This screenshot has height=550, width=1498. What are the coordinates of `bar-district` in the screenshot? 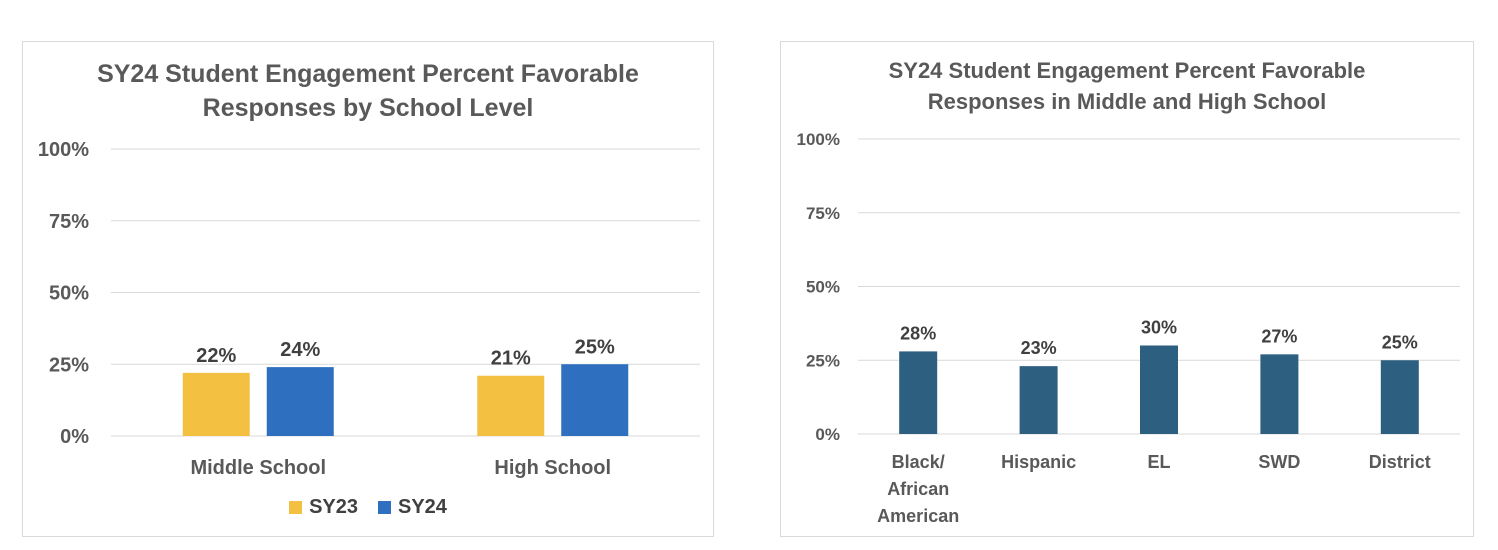 It's located at (1399, 397).